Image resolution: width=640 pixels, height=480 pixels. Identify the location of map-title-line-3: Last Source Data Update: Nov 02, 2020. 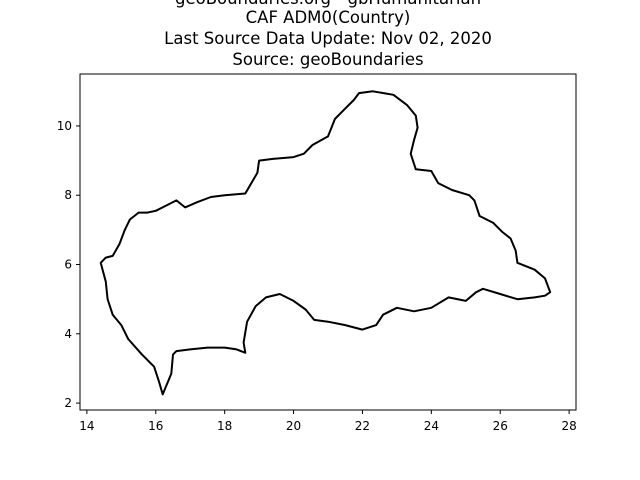
(328, 38).